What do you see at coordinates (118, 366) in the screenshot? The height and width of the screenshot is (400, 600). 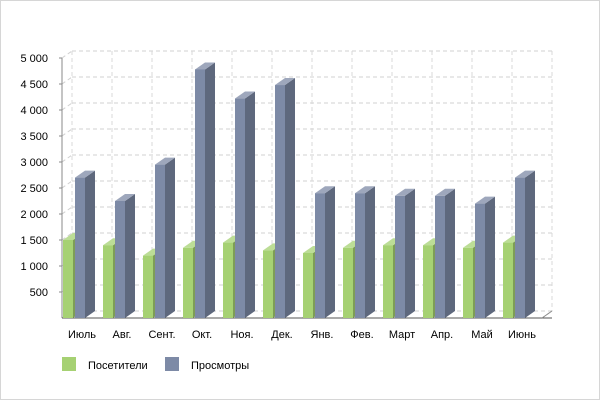 I see `legend-label: Посетители` at bounding box center [118, 366].